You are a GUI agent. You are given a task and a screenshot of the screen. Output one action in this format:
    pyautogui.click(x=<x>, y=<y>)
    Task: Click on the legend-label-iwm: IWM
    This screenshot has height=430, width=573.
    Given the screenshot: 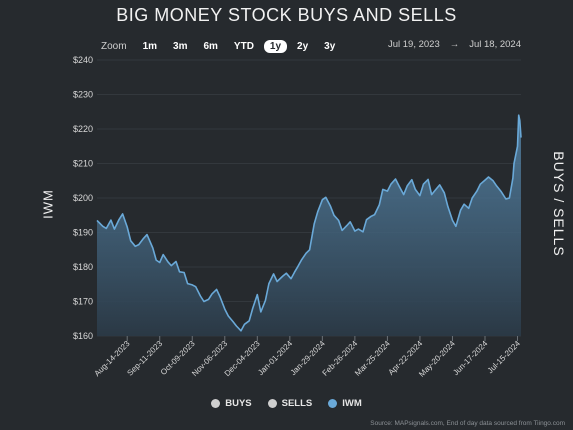 What is the action you would take?
    pyautogui.click(x=352, y=403)
    